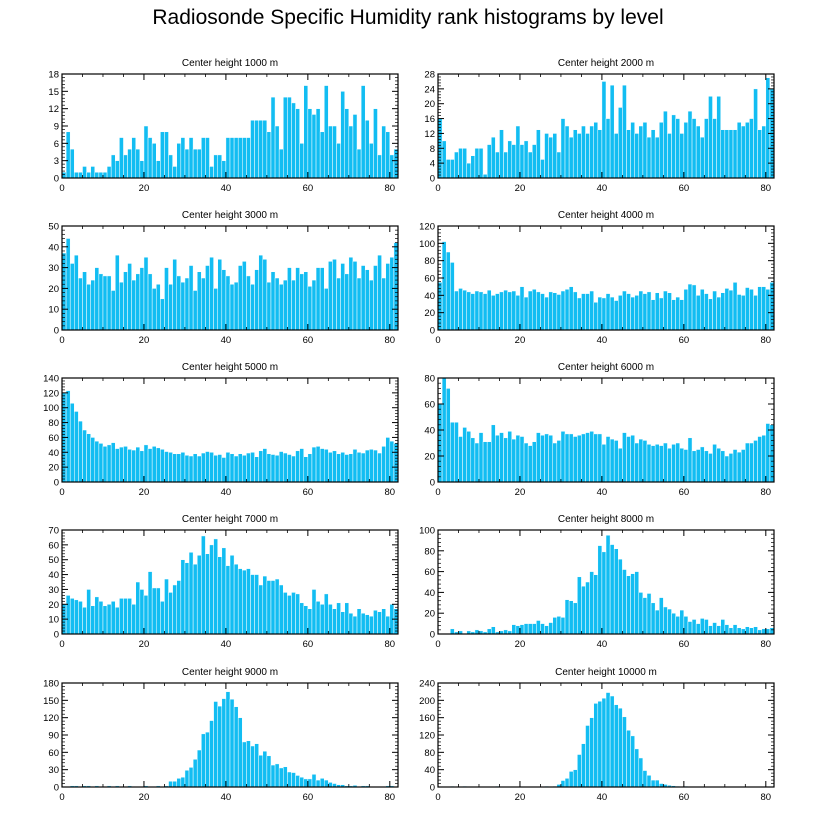  What do you see at coordinates (230, 430) in the screenshot?
I see `plot-frame` at bounding box center [230, 430].